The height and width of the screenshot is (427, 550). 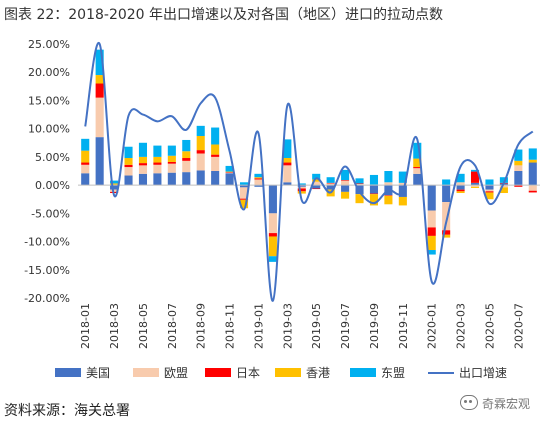 I want to click on legend-label: 美国, so click(x=98, y=373).